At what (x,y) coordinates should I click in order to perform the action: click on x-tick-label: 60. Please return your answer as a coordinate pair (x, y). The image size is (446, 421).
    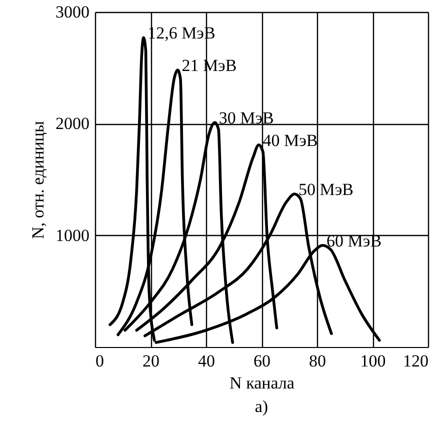
    Looking at the image, I should click on (262, 361).